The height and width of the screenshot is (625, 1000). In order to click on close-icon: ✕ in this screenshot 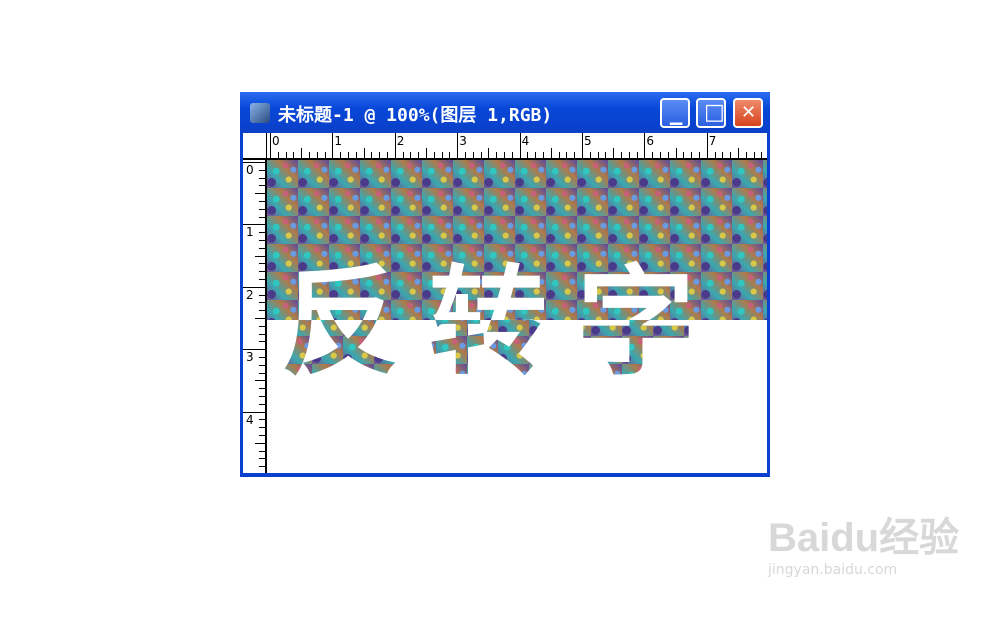, I will do `click(749, 112)`.